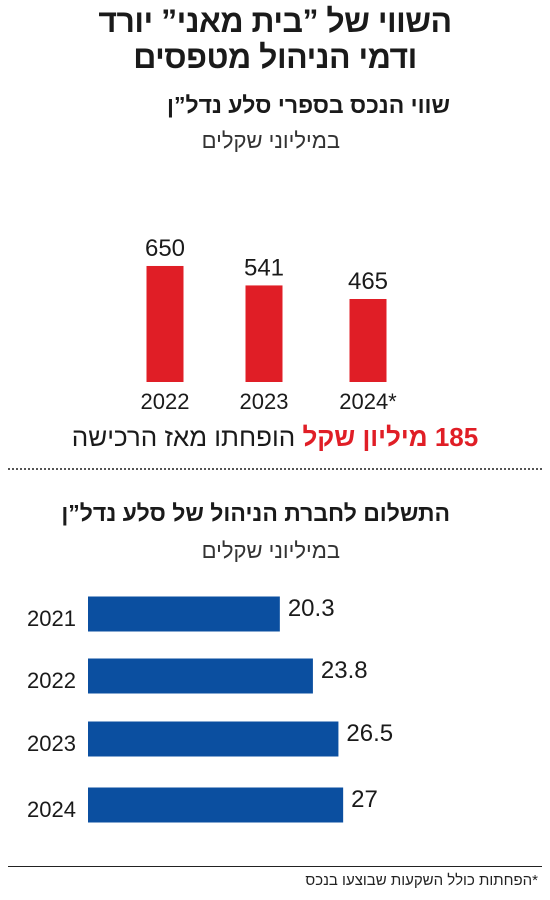  I want to click on chart2-title: התשלום לחברת הניהול של סלע נדל”ן, so click(255, 513).